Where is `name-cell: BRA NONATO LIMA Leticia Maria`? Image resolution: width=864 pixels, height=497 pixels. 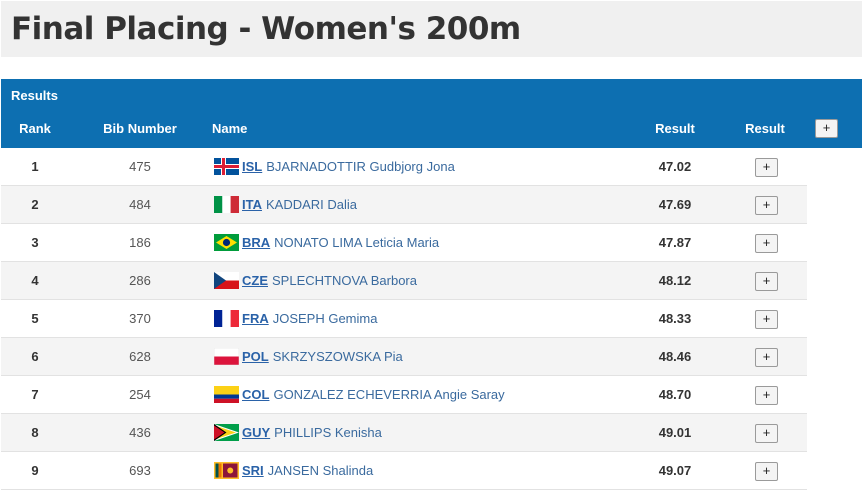 name-cell: BRA NONATO LIMA Leticia Maria is located at coordinates (327, 242).